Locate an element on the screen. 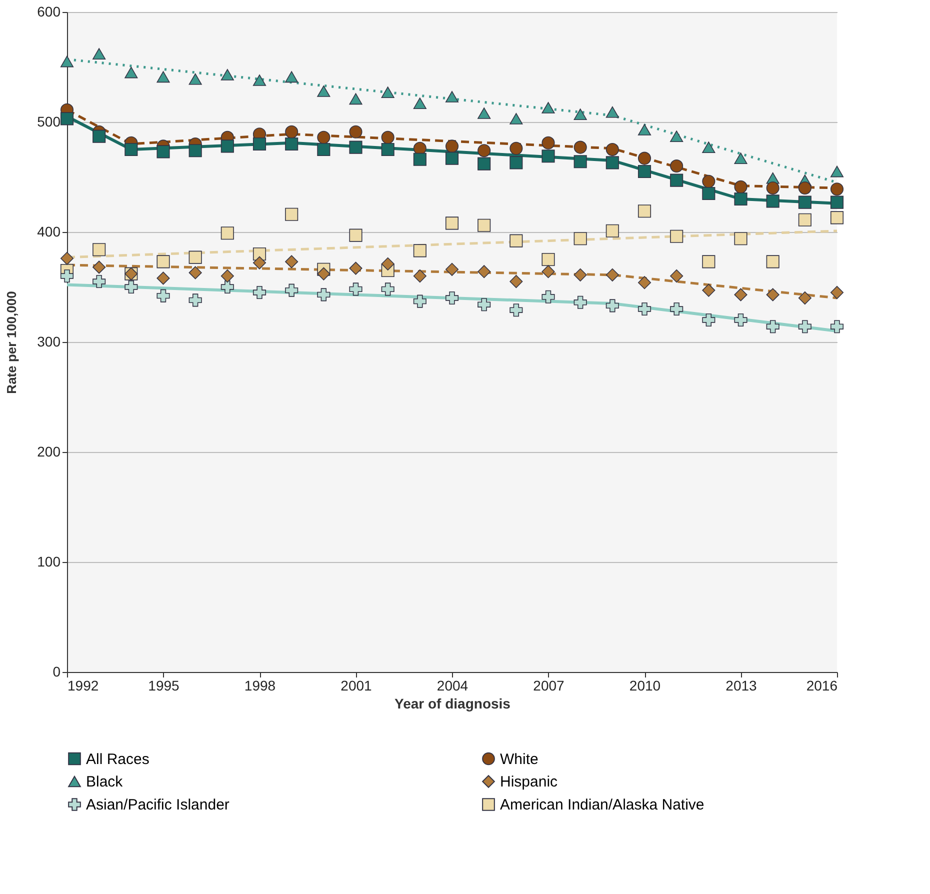 Image resolution: width=930 pixels, height=894 pixels. legend-label: American Indian/Alaska Native is located at coordinates (602, 805).